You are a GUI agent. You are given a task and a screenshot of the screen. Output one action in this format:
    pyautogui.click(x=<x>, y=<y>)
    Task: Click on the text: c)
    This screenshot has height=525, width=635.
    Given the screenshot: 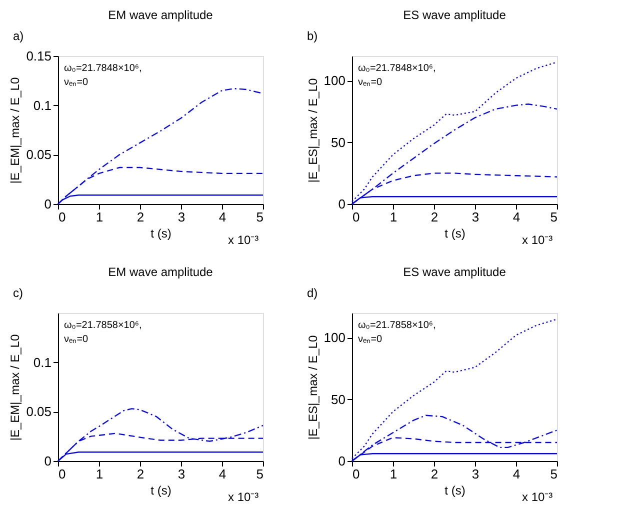 What is the action you would take?
    pyautogui.click(x=18, y=293)
    